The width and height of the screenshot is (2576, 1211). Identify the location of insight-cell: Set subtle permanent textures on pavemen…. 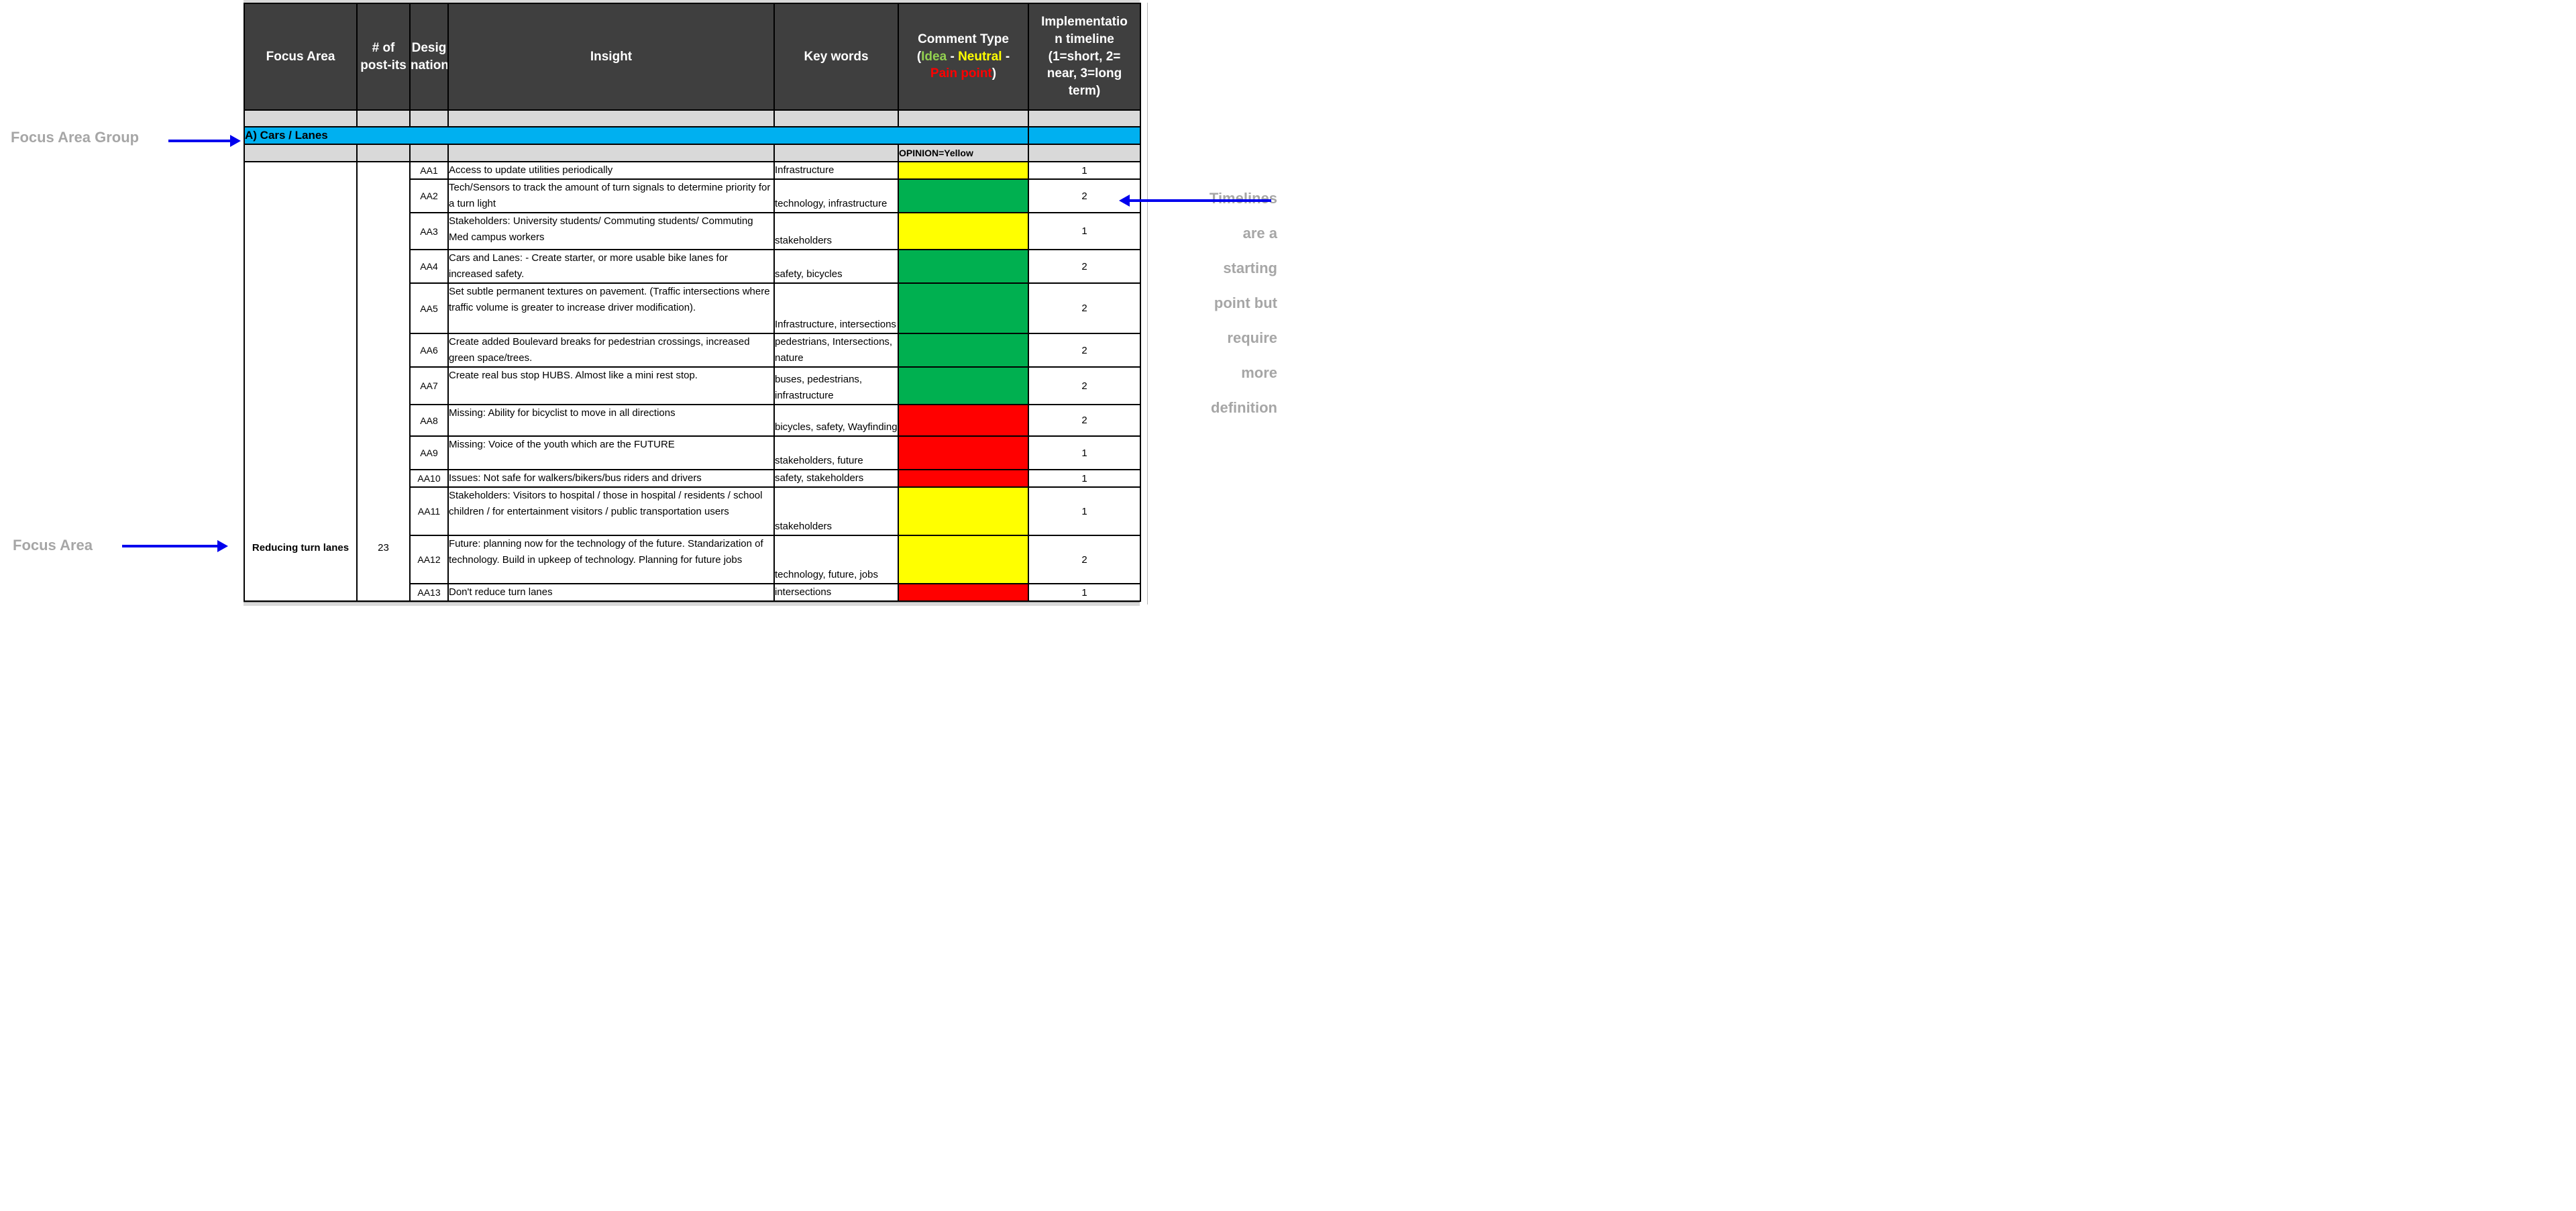
(611, 308).